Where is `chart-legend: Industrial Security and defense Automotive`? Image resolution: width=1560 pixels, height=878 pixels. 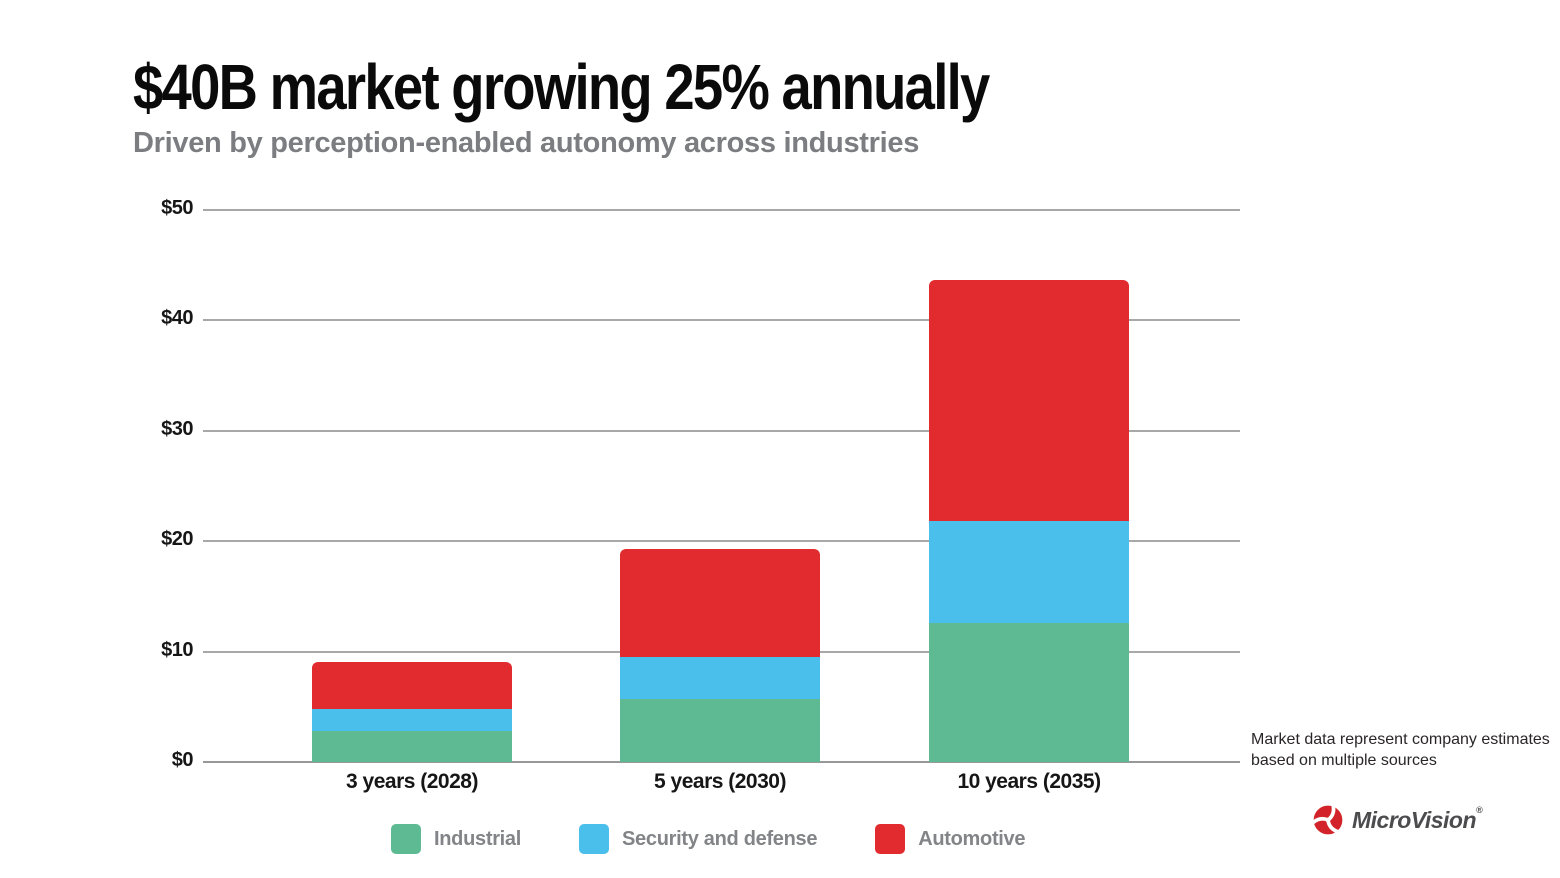 chart-legend: Industrial Security and defense Automotive is located at coordinates (708, 839).